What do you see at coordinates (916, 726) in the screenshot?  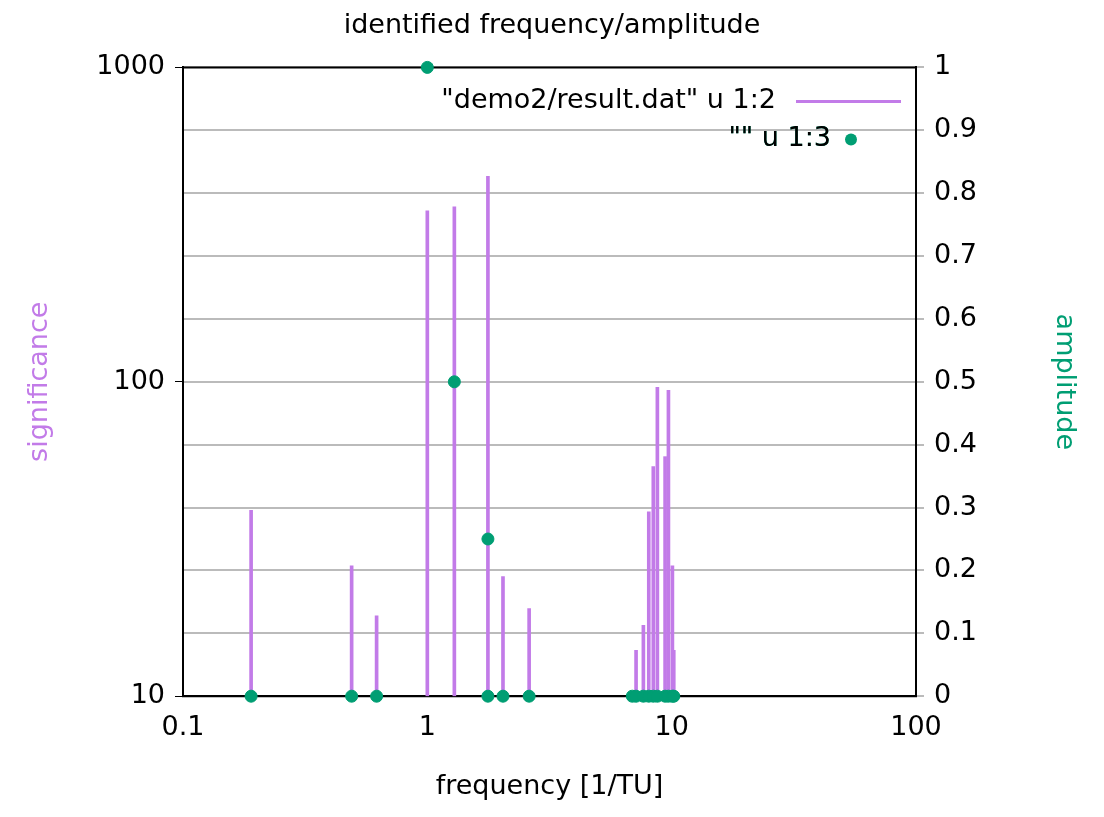 I see `x-tick-label: 100` at bounding box center [916, 726].